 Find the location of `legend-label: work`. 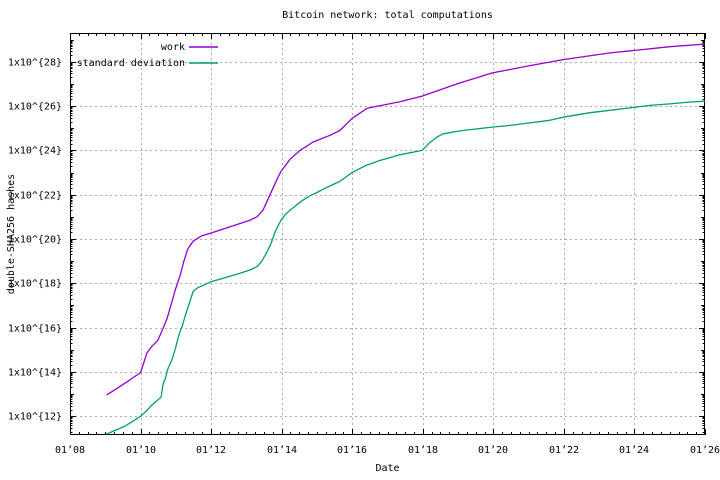

legend-label: work is located at coordinates (173, 47).